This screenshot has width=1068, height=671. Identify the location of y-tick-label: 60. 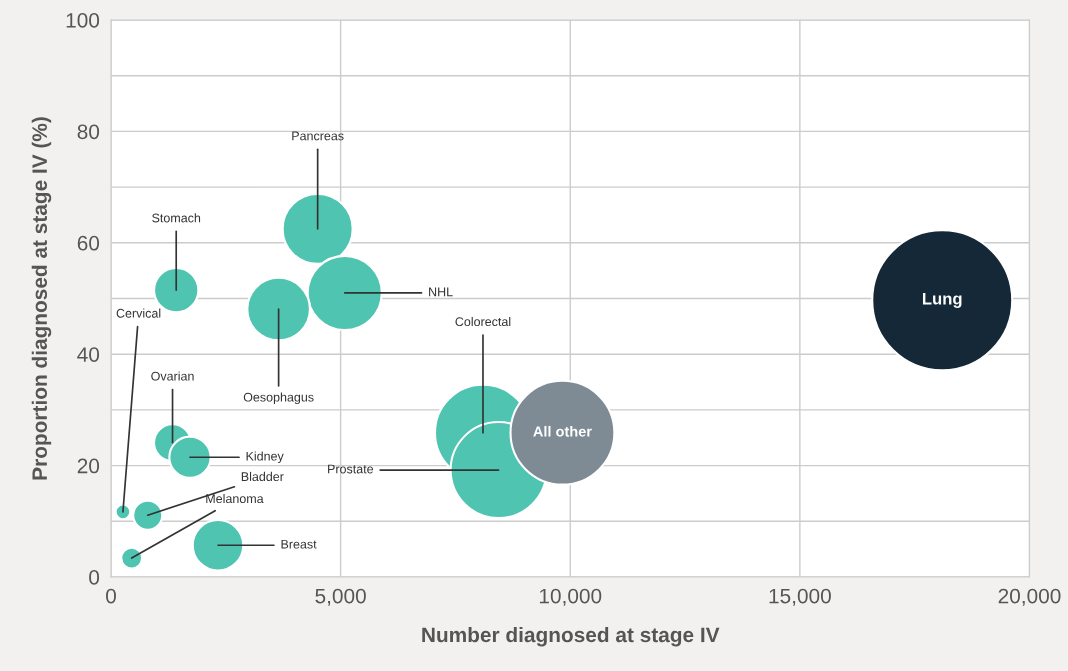
(88, 243).